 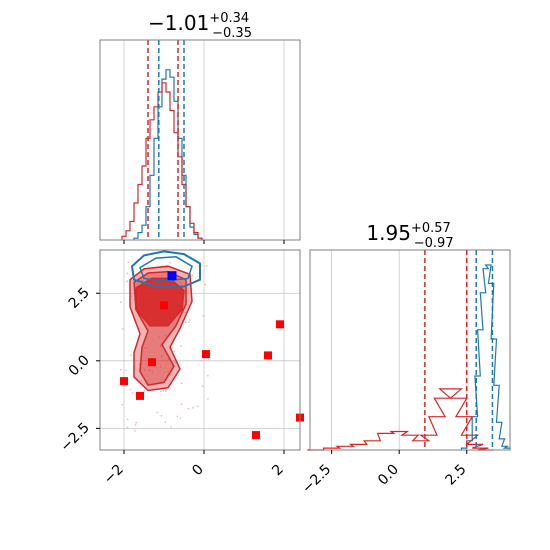 I want to click on panel-title: −1.01+0.34 −0.35, so click(x=200, y=26).